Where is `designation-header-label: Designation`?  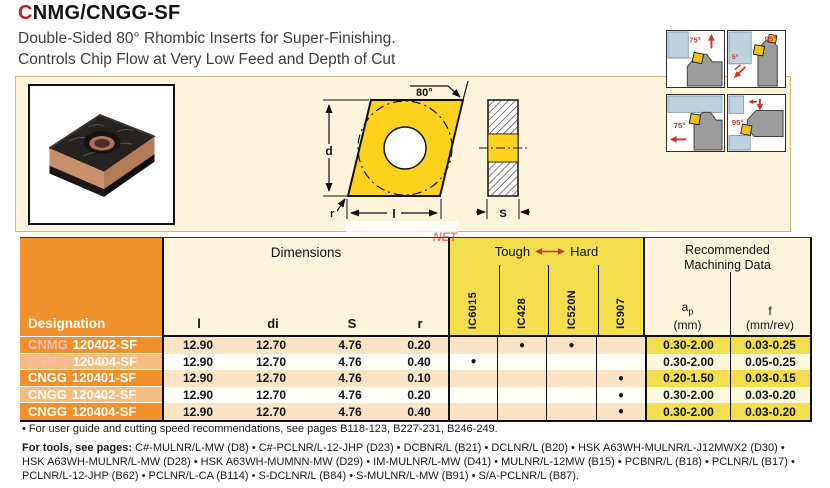 designation-header-label: Designation is located at coordinates (67, 323).